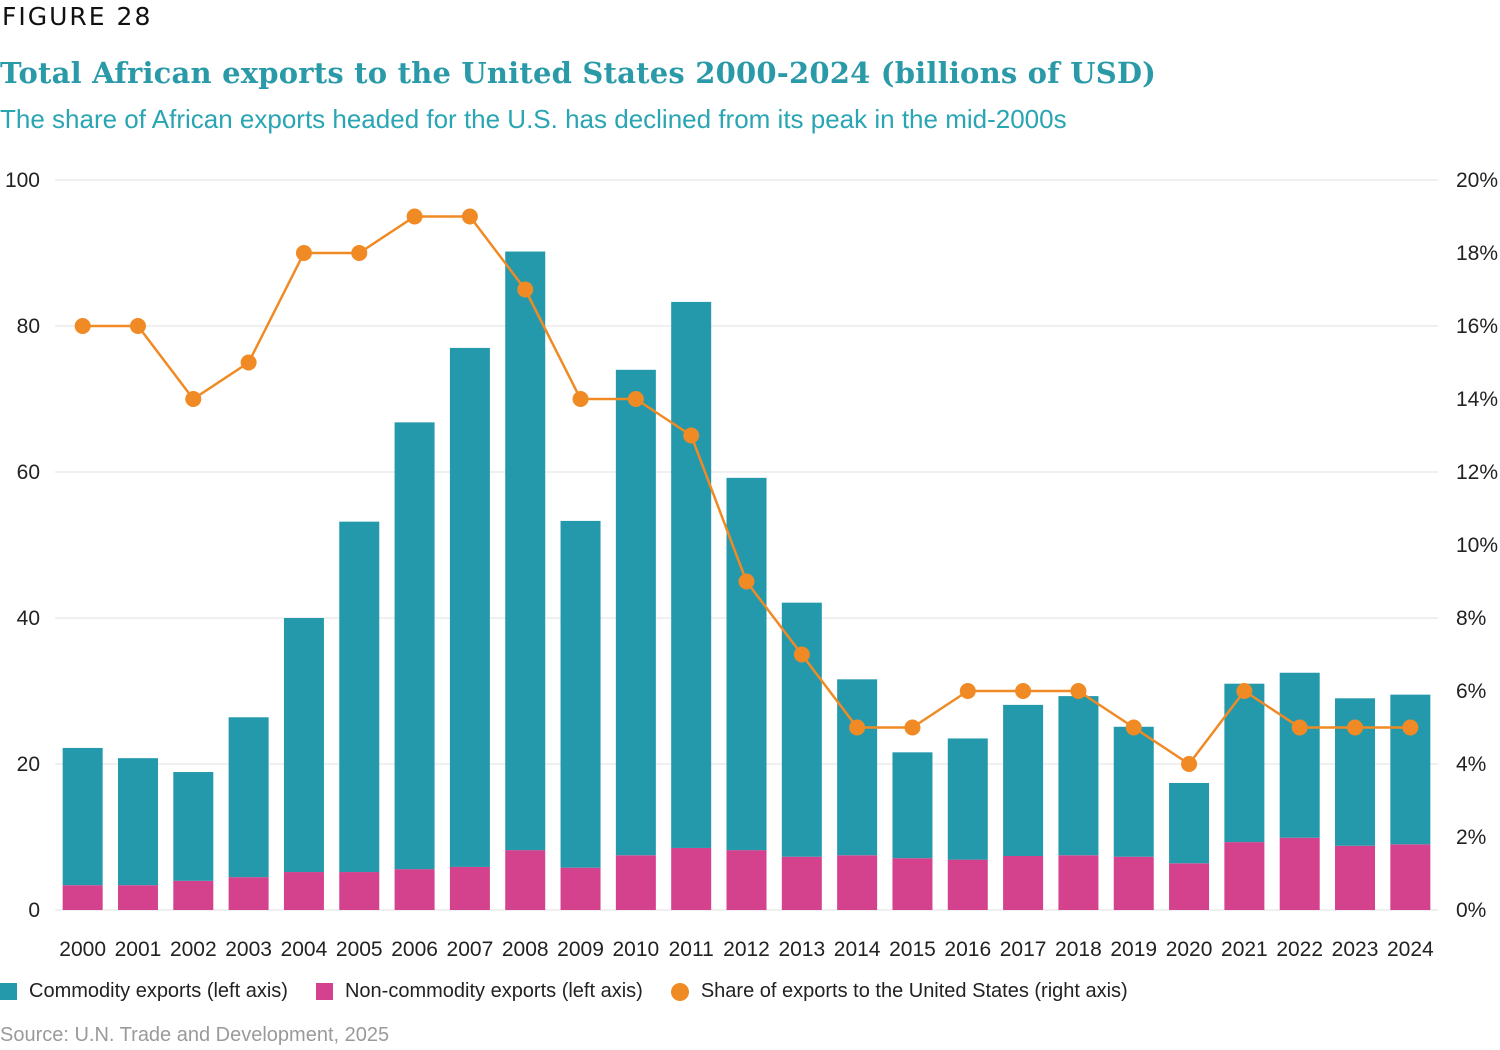 This screenshot has width=1500, height=1050. Describe the element at coordinates (28, 764) in the screenshot. I see `left-tick-label: 20` at that location.